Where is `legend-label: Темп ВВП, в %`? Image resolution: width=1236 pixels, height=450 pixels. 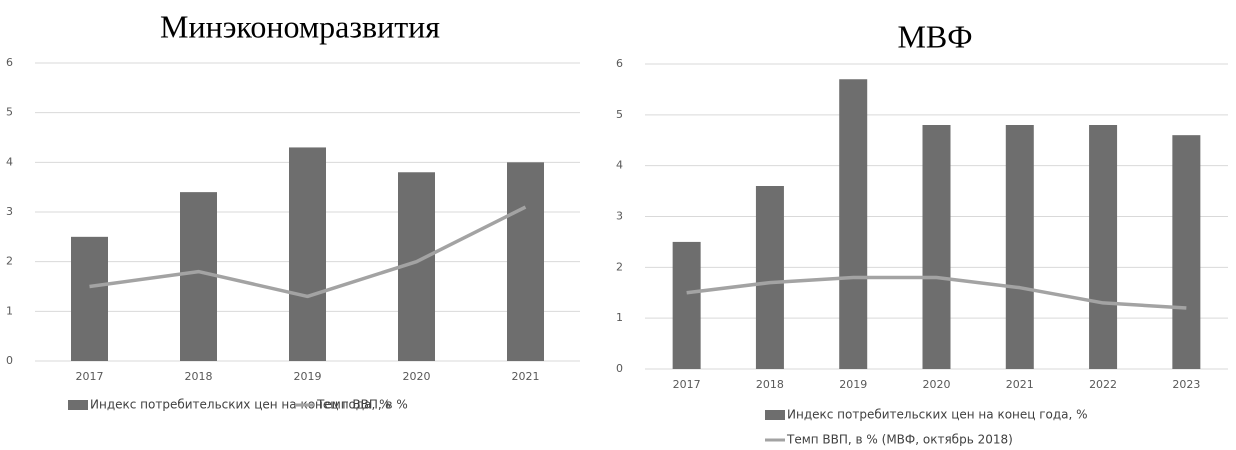
legend-label: Темп ВВП, в % is located at coordinates (362, 405).